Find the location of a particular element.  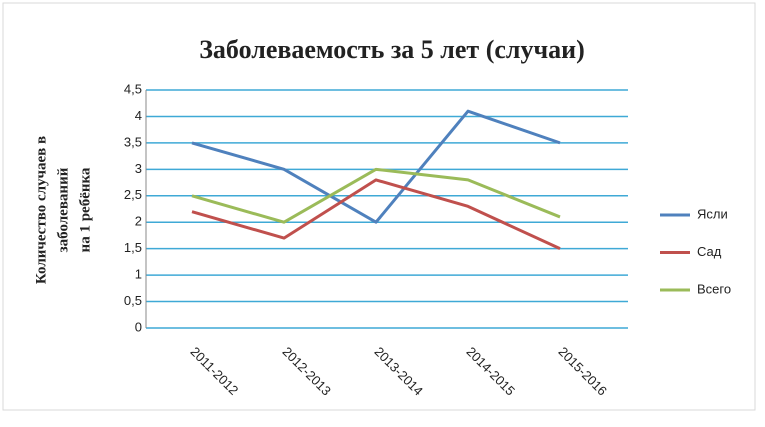

y-tick-label: 3 is located at coordinates (138, 168).